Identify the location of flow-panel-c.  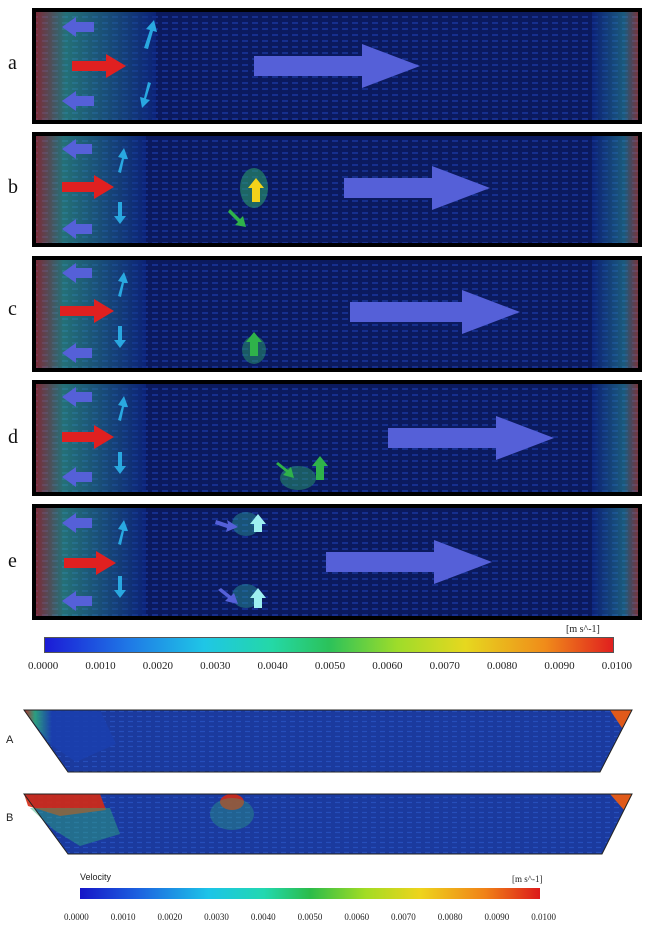
(337, 314).